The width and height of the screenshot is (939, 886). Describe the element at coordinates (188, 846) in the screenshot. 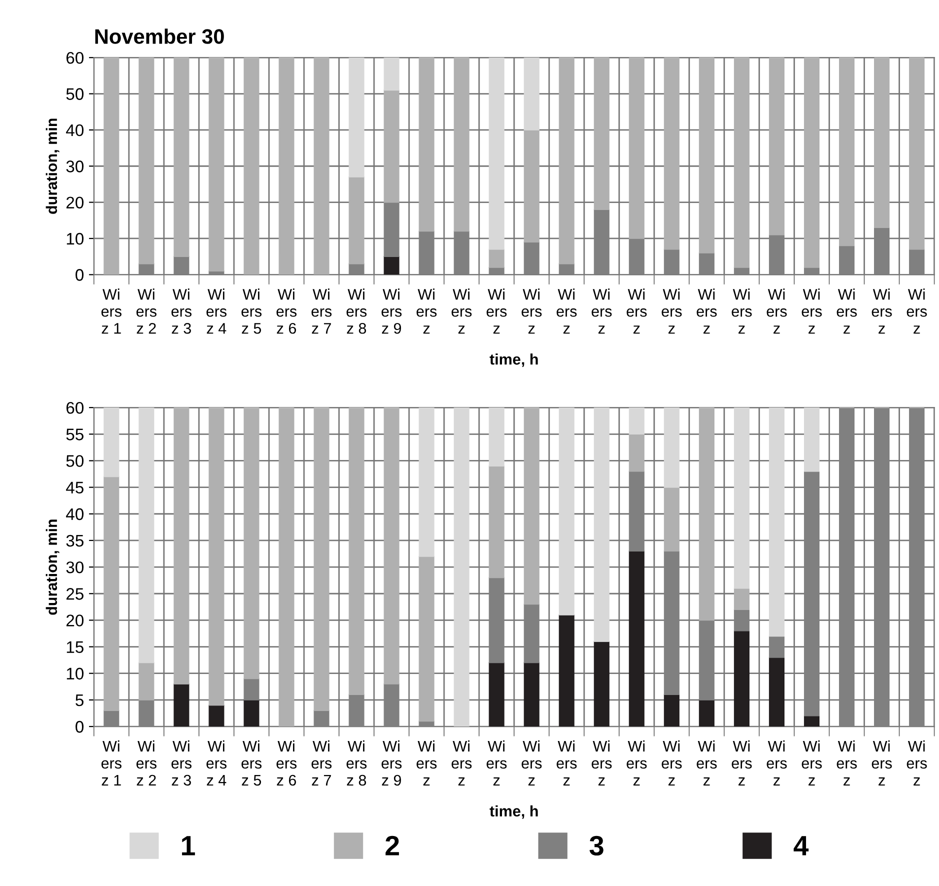

I see `legend-label: 1` at that location.